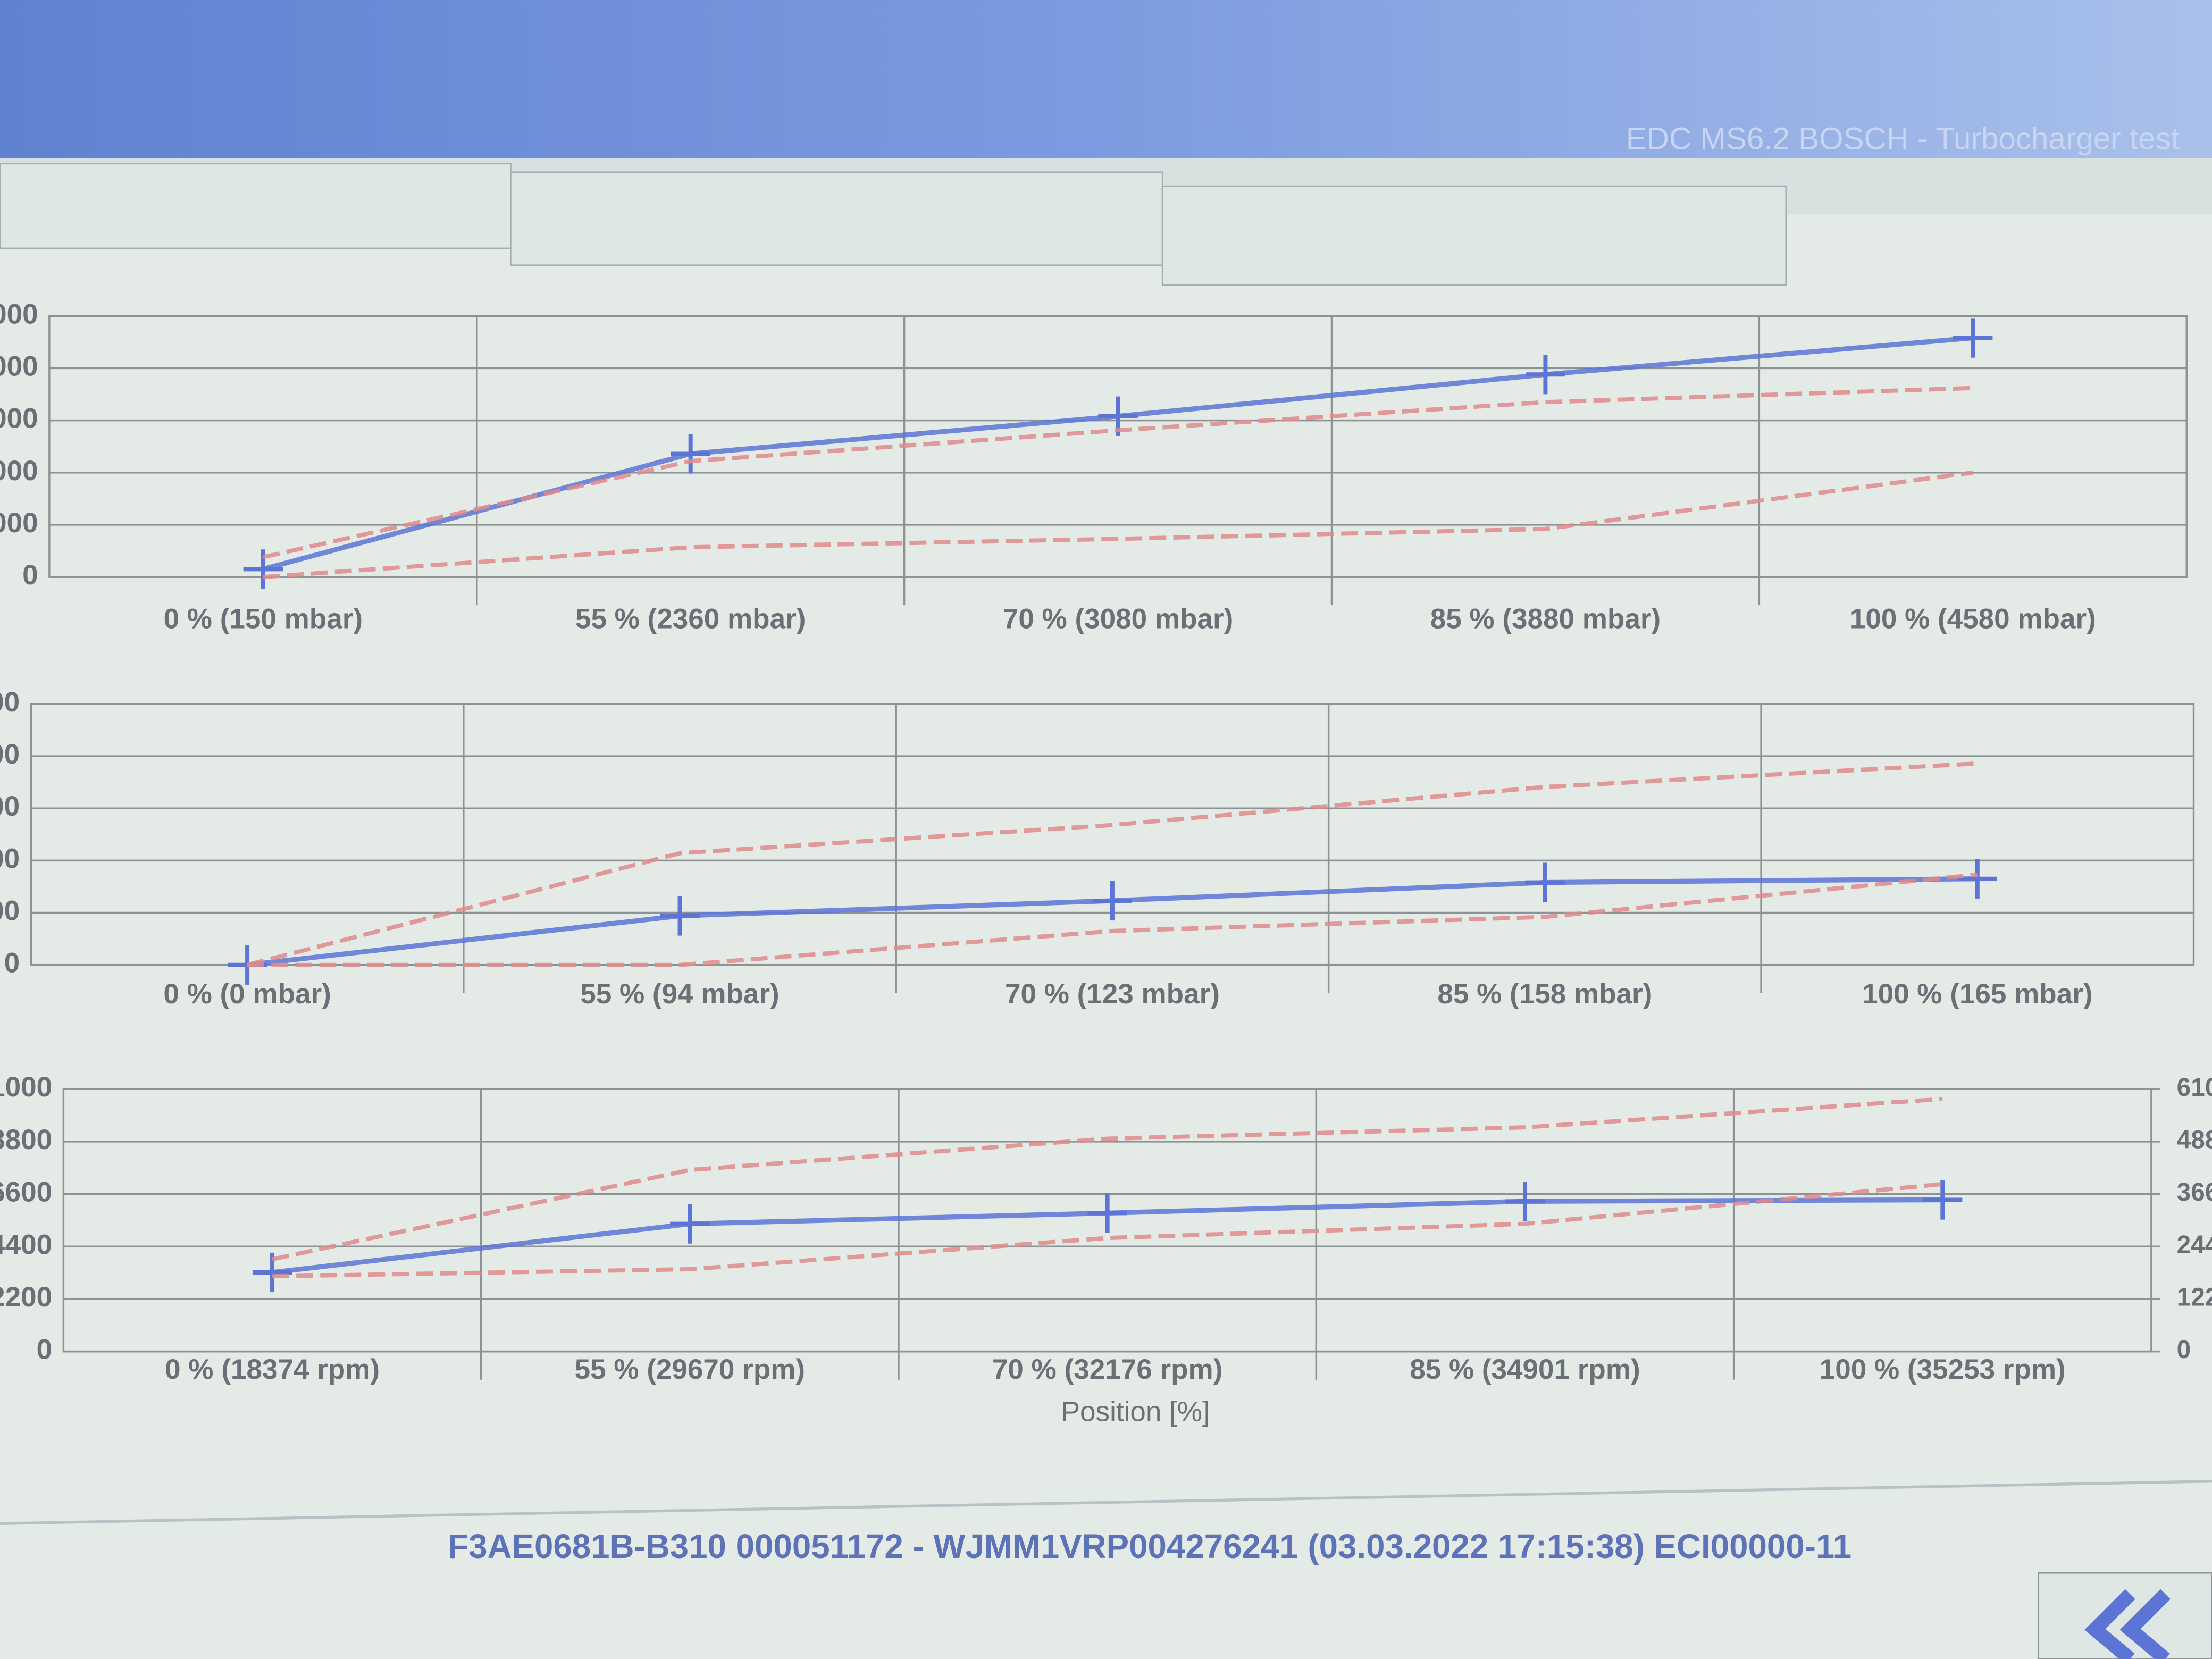 The width and height of the screenshot is (2212, 1659). What do you see at coordinates (10, 806) in the screenshot?
I see `y-tick-label: 300` at bounding box center [10, 806].